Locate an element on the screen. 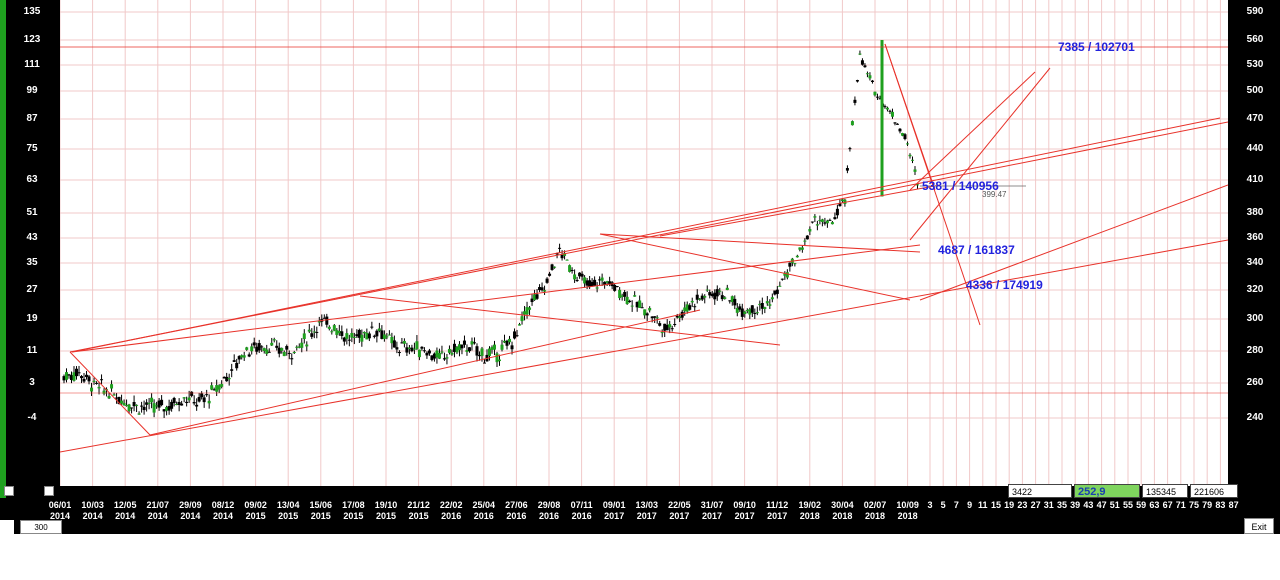 This screenshot has height=580, width=1280. right-axis-tick: 380 is located at coordinates (1255, 212).